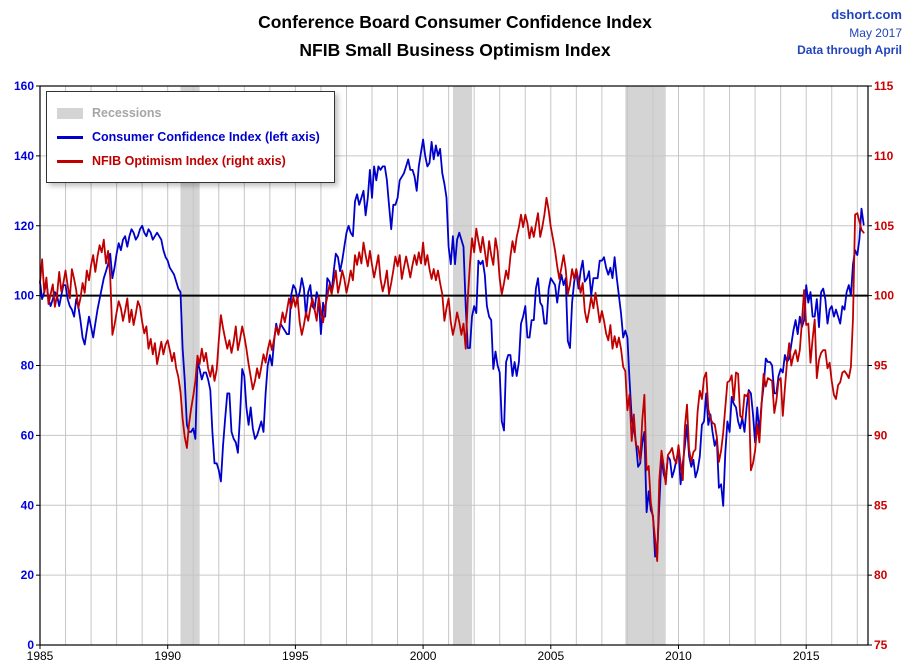  What do you see at coordinates (30, 645) in the screenshot?
I see `left-axis-tick-label: 0` at bounding box center [30, 645].